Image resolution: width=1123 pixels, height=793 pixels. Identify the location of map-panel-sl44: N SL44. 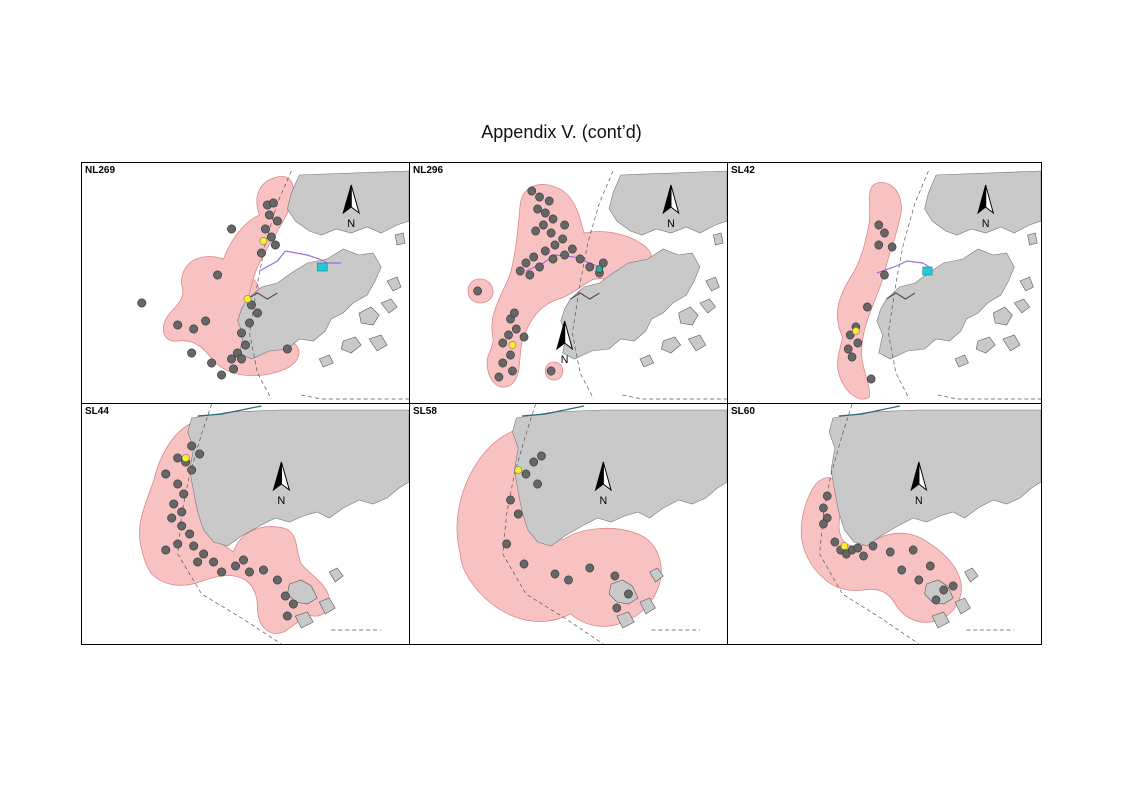
(246, 524).